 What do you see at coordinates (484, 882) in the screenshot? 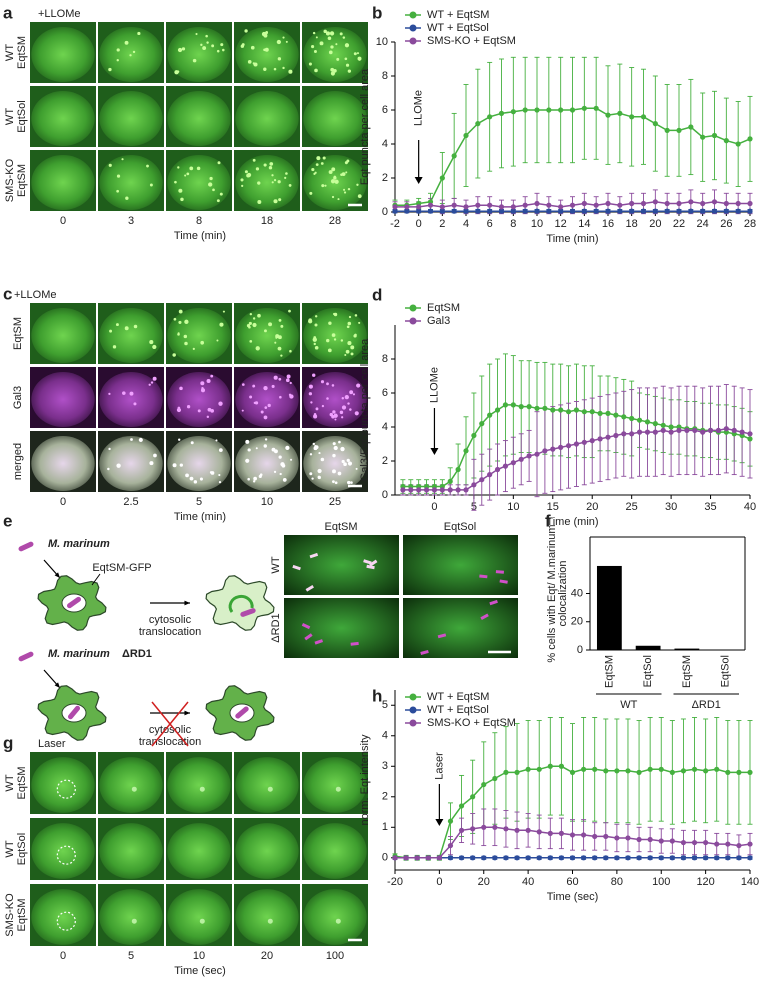
I see `x-tick-label: 20` at bounding box center [484, 882].